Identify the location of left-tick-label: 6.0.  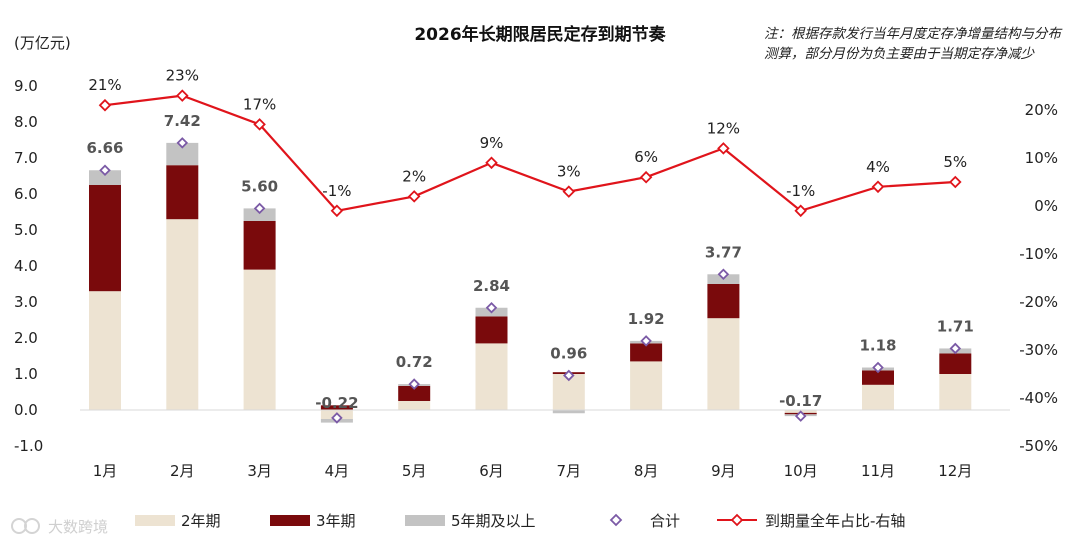
(26, 194).